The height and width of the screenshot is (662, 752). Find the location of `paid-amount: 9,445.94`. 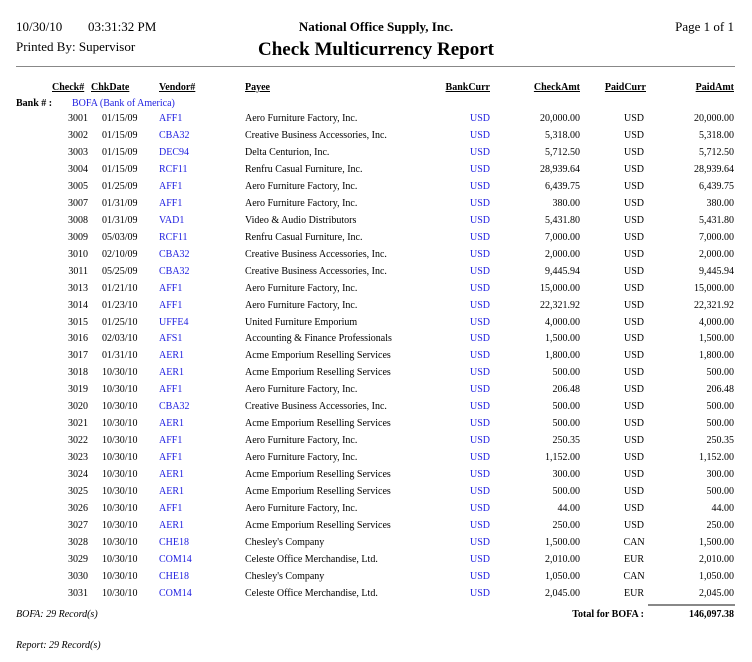

paid-amount: 9,445.94 is located at coordinates (716, 271).